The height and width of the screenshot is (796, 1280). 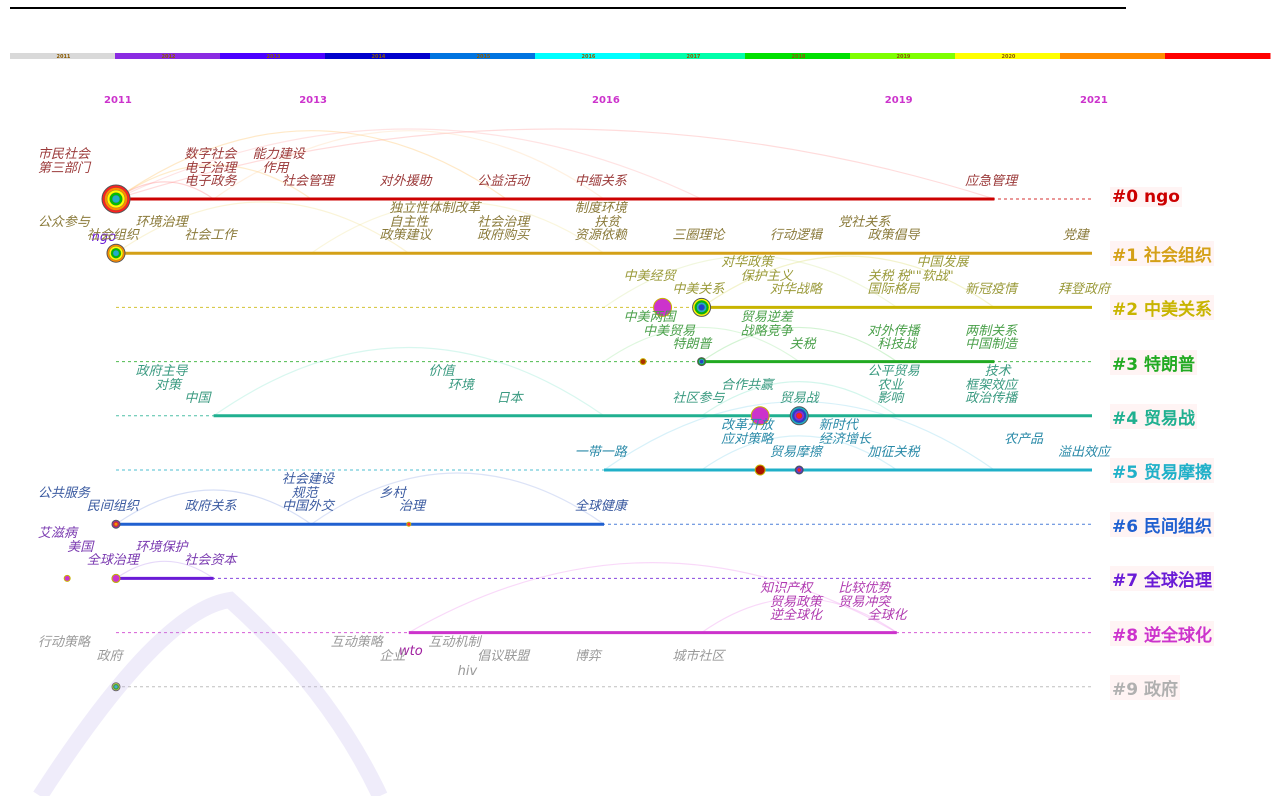 I want to click on keyword-label: 社会工作, so click(x=210, y=236).